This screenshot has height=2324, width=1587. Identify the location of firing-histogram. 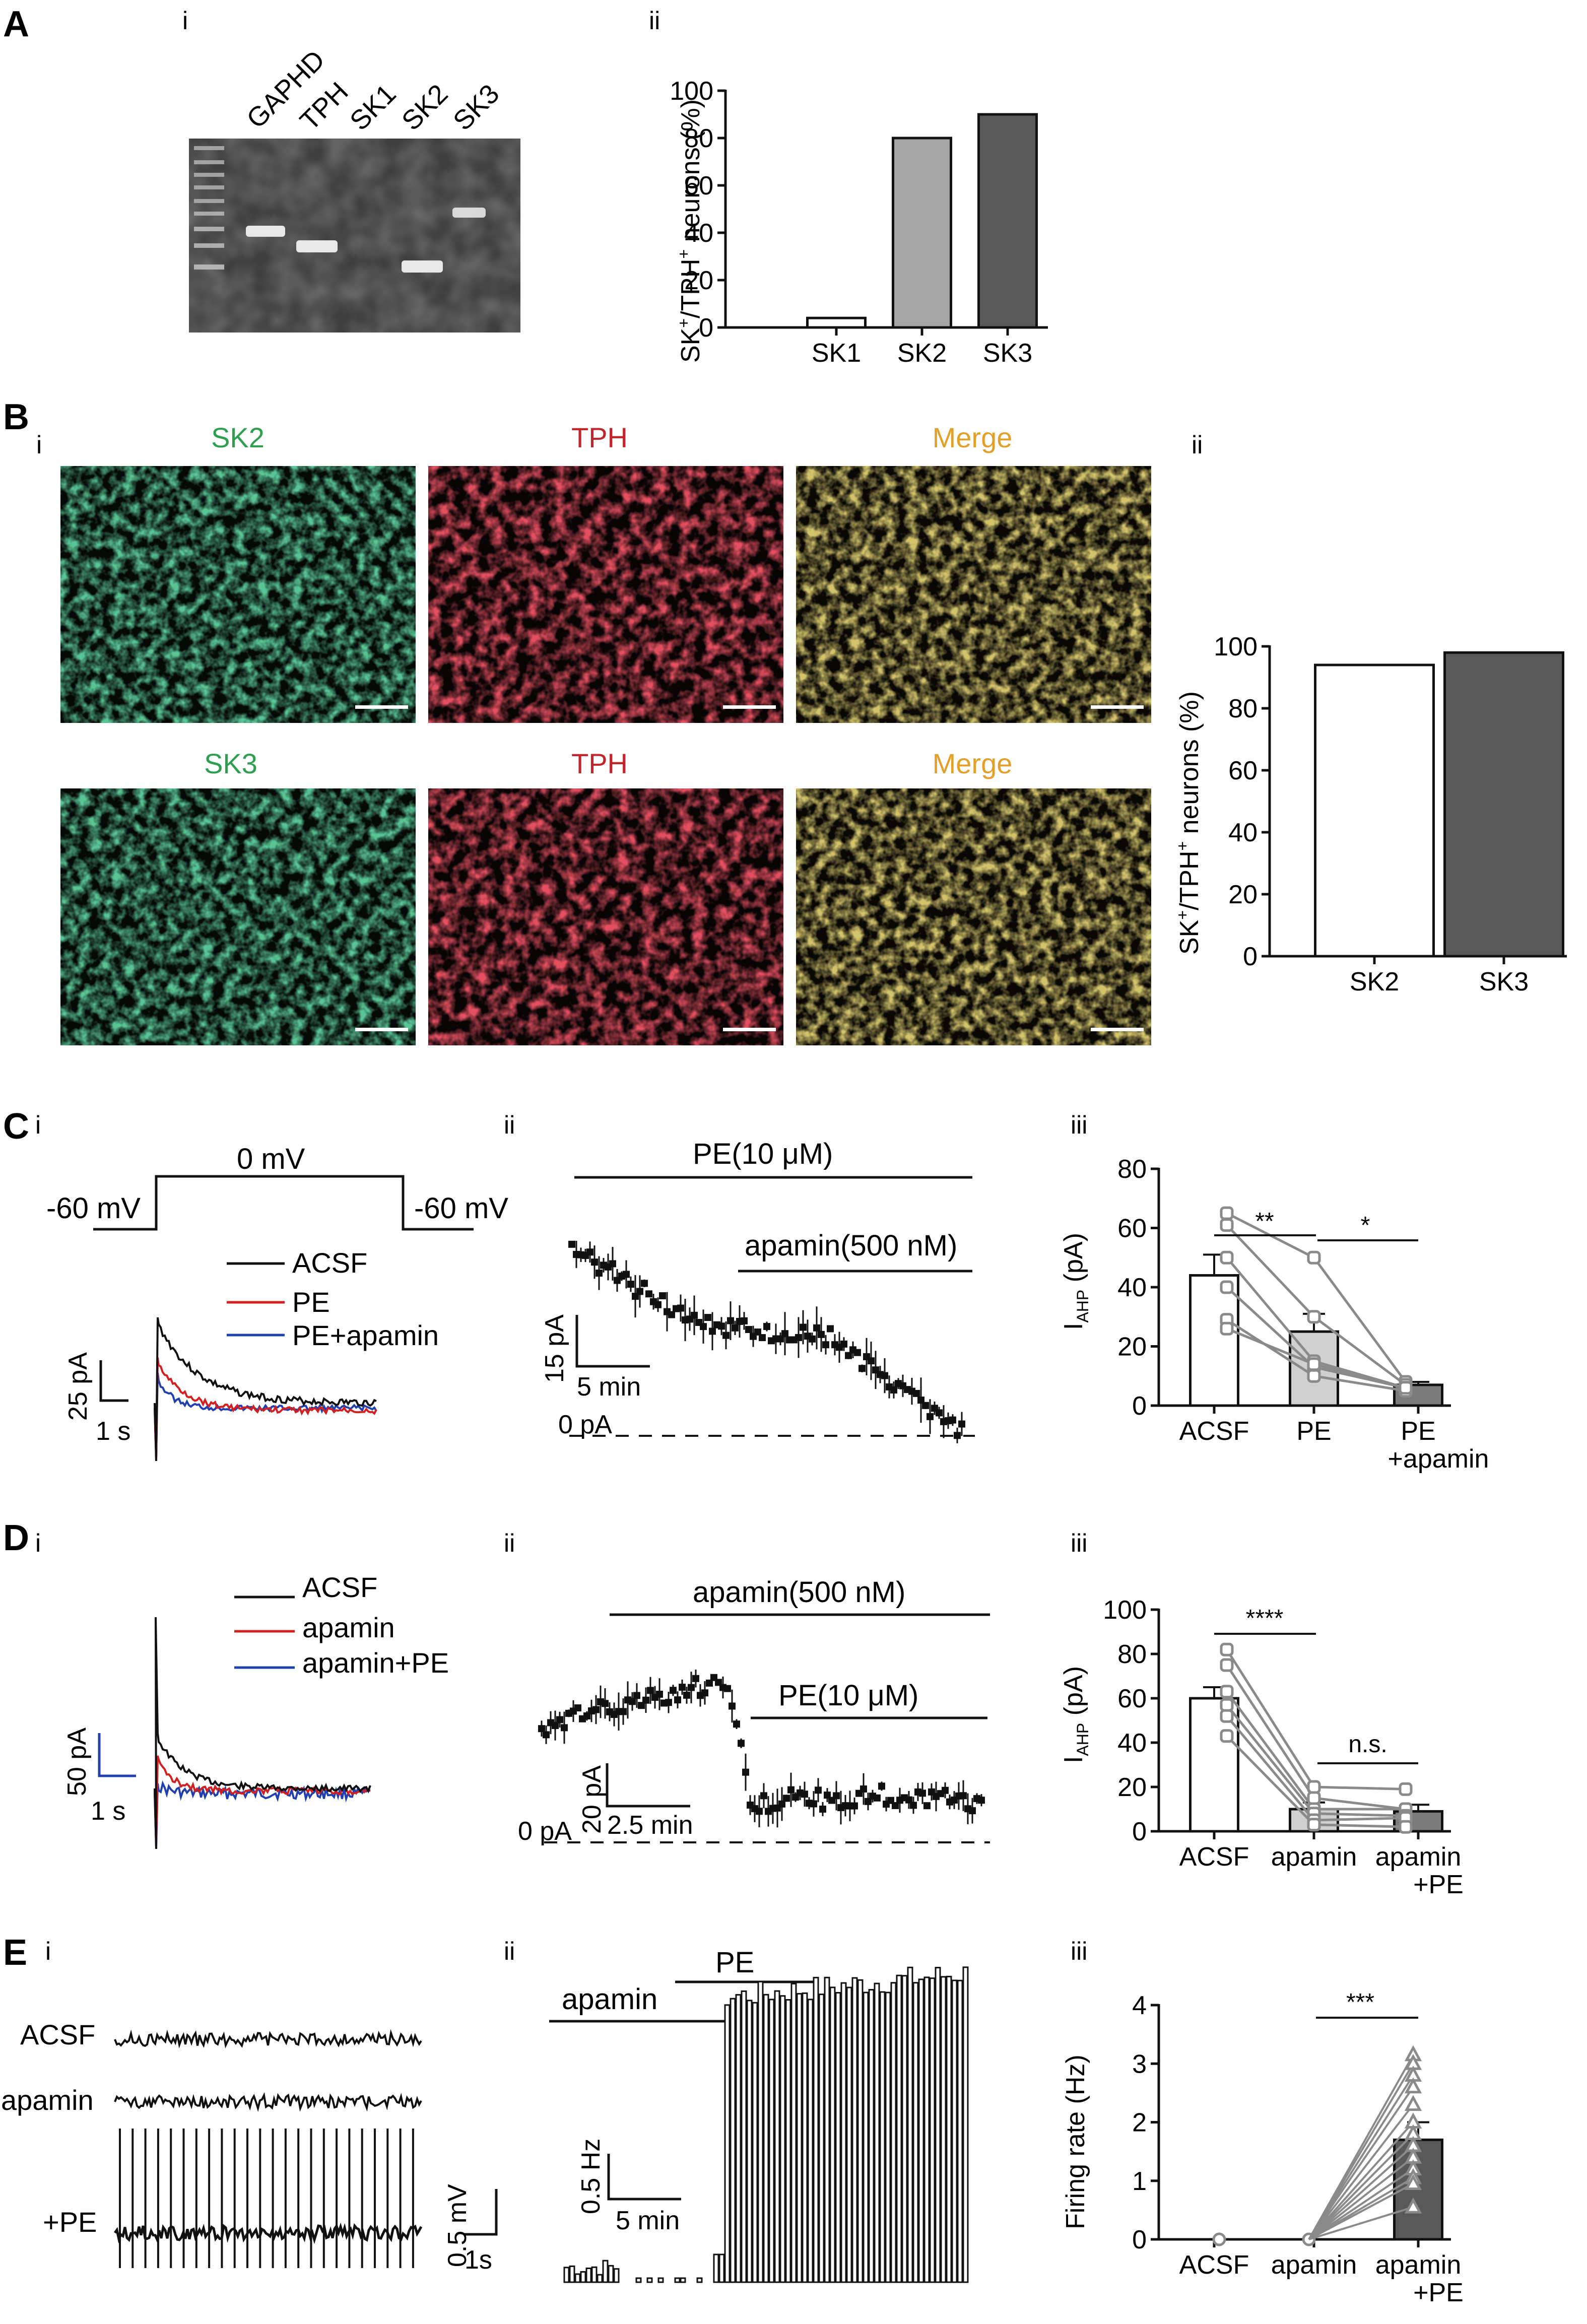
(766, 2124).